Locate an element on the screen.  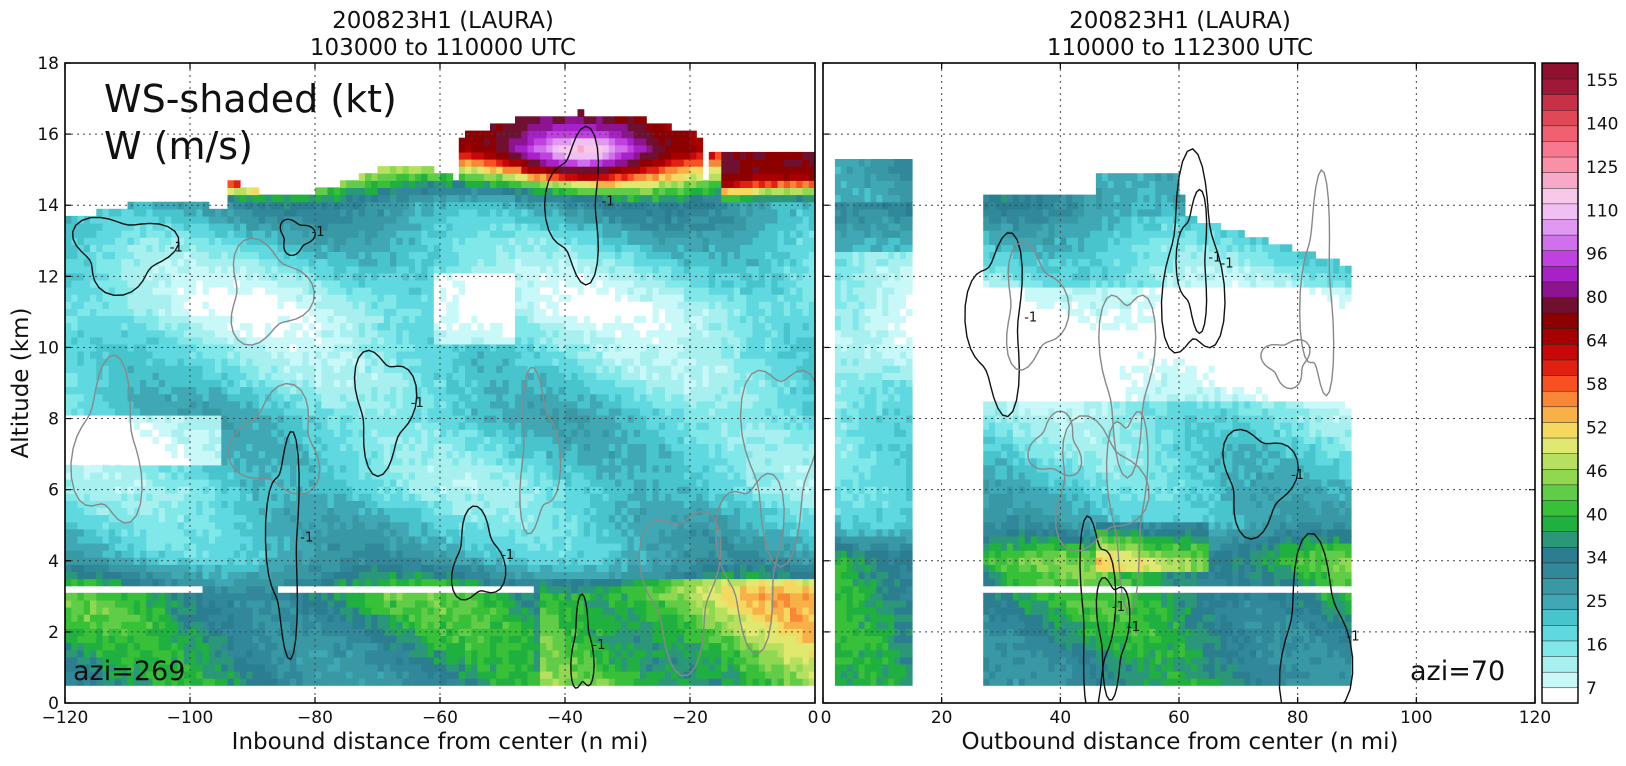
left-x-tick-label: 0 is located at coordinates (813, 718).